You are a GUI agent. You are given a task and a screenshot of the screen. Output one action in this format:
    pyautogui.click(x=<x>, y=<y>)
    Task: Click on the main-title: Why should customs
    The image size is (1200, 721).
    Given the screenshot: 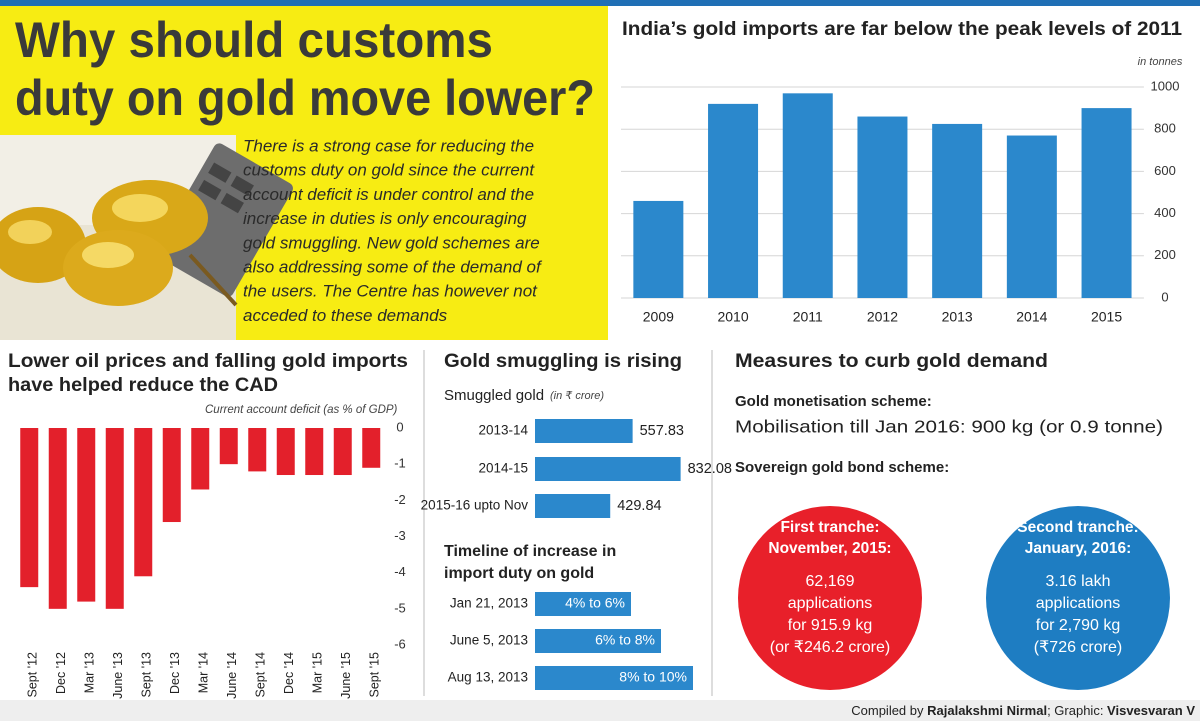 What is the action you would take?
    pyautogui.click(x=254, y=40)
    